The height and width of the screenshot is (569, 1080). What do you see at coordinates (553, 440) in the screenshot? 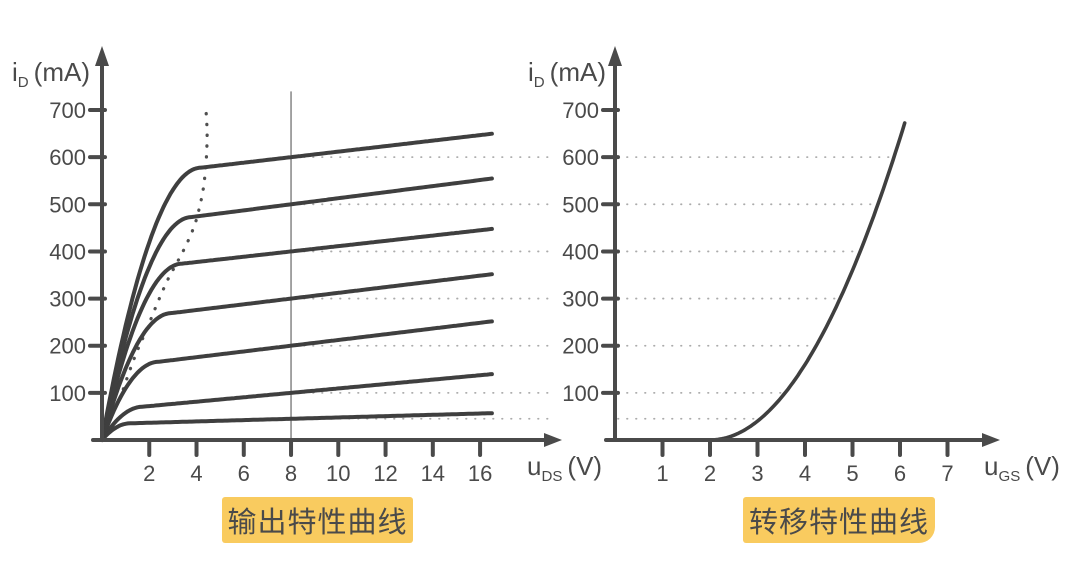
I see `output-x-axis-arrow` at bounding box center [553, 440].